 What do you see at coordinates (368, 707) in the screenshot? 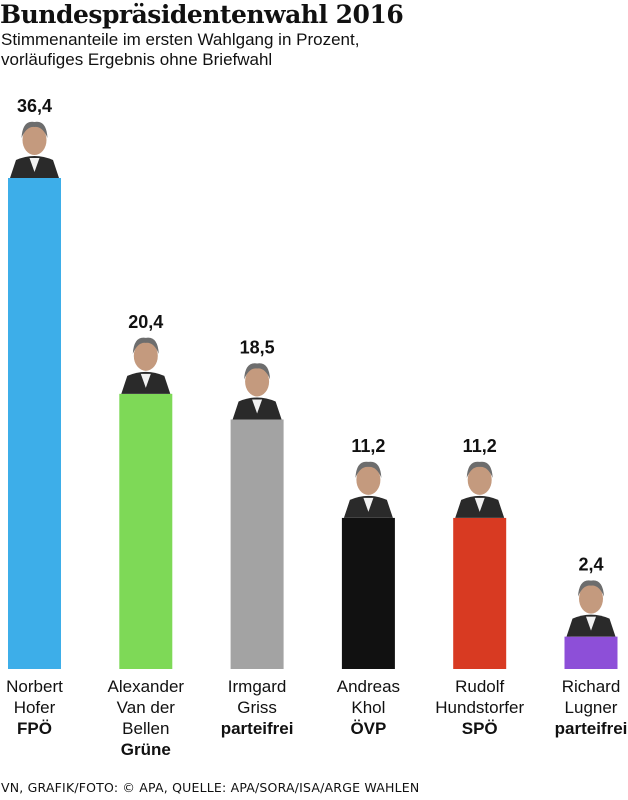
I see `category-label: Khol` at bounding box center [368, 707].